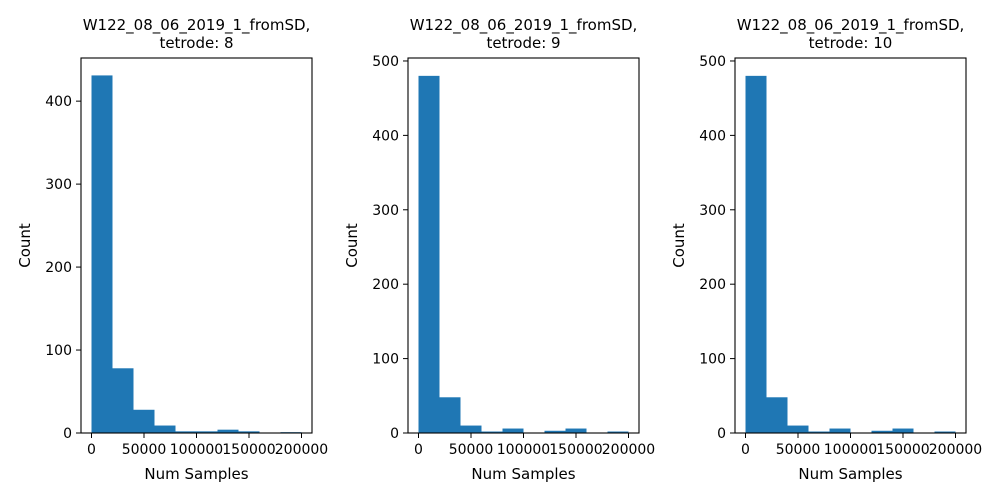  I want to click on chart-title-line-2: tetrode: 8, so click(196, 43).